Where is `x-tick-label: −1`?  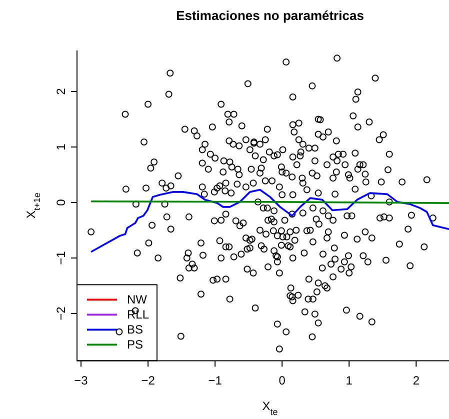
x-tick-label: −1 is located at coordinates (215, 381).